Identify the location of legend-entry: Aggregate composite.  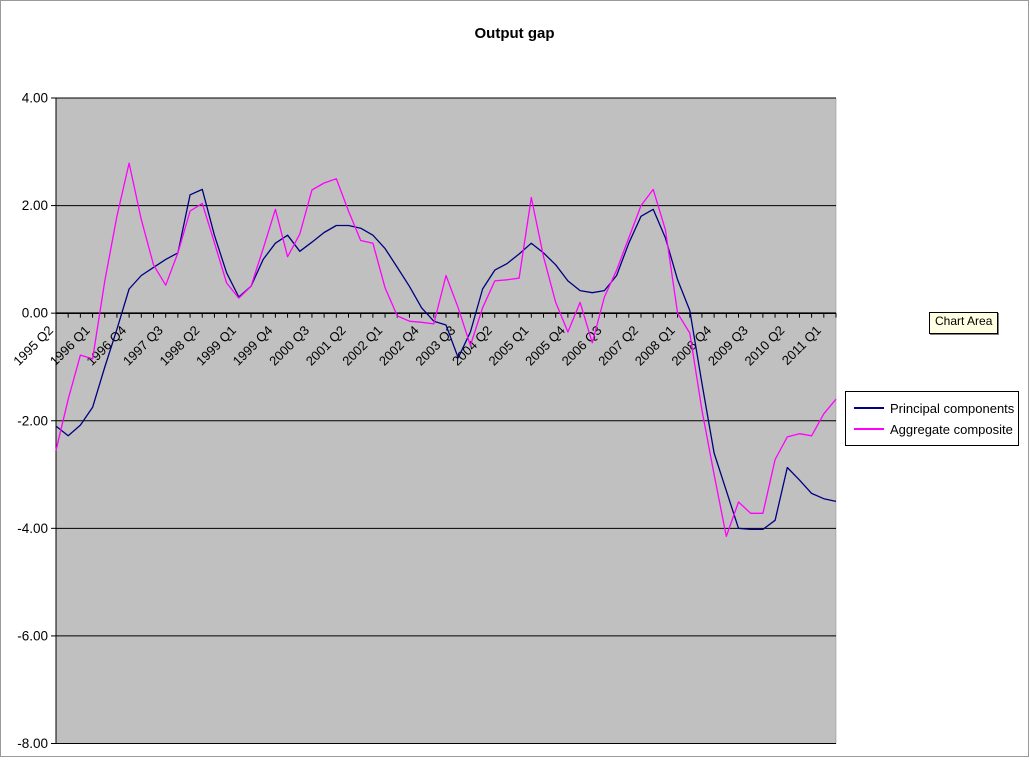
(936, 429).